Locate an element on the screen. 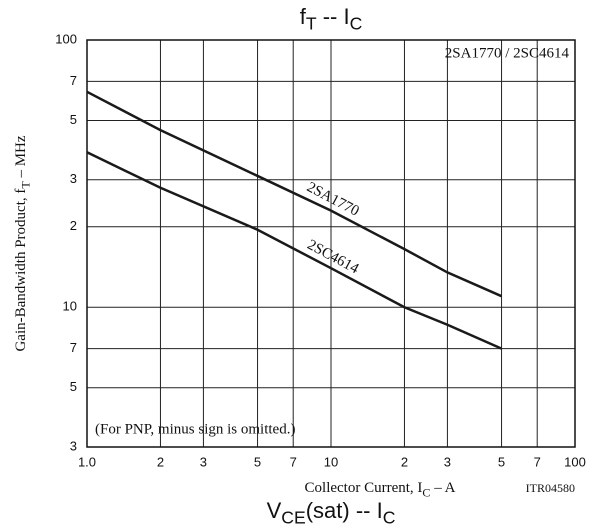  subscript: CE is located at coordinates (293, 517).